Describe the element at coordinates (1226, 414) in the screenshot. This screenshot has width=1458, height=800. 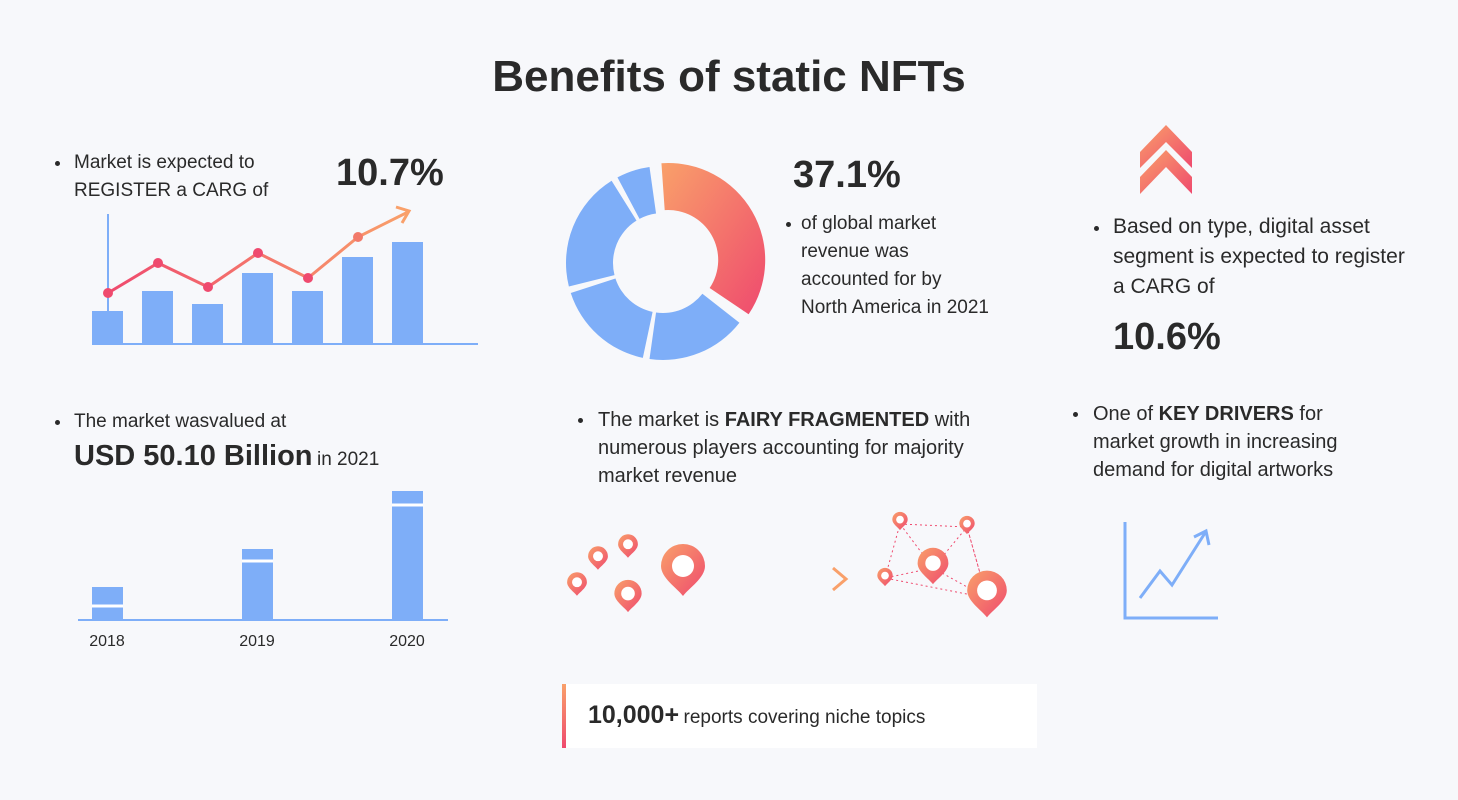
I see `emphasis: KEY DRIVERS` at that location.